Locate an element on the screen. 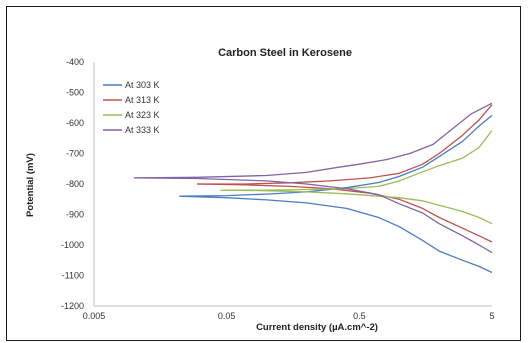 The image size is (529, 343). series-line-at-303-k-cathodic is located at coordinates (336, 234).